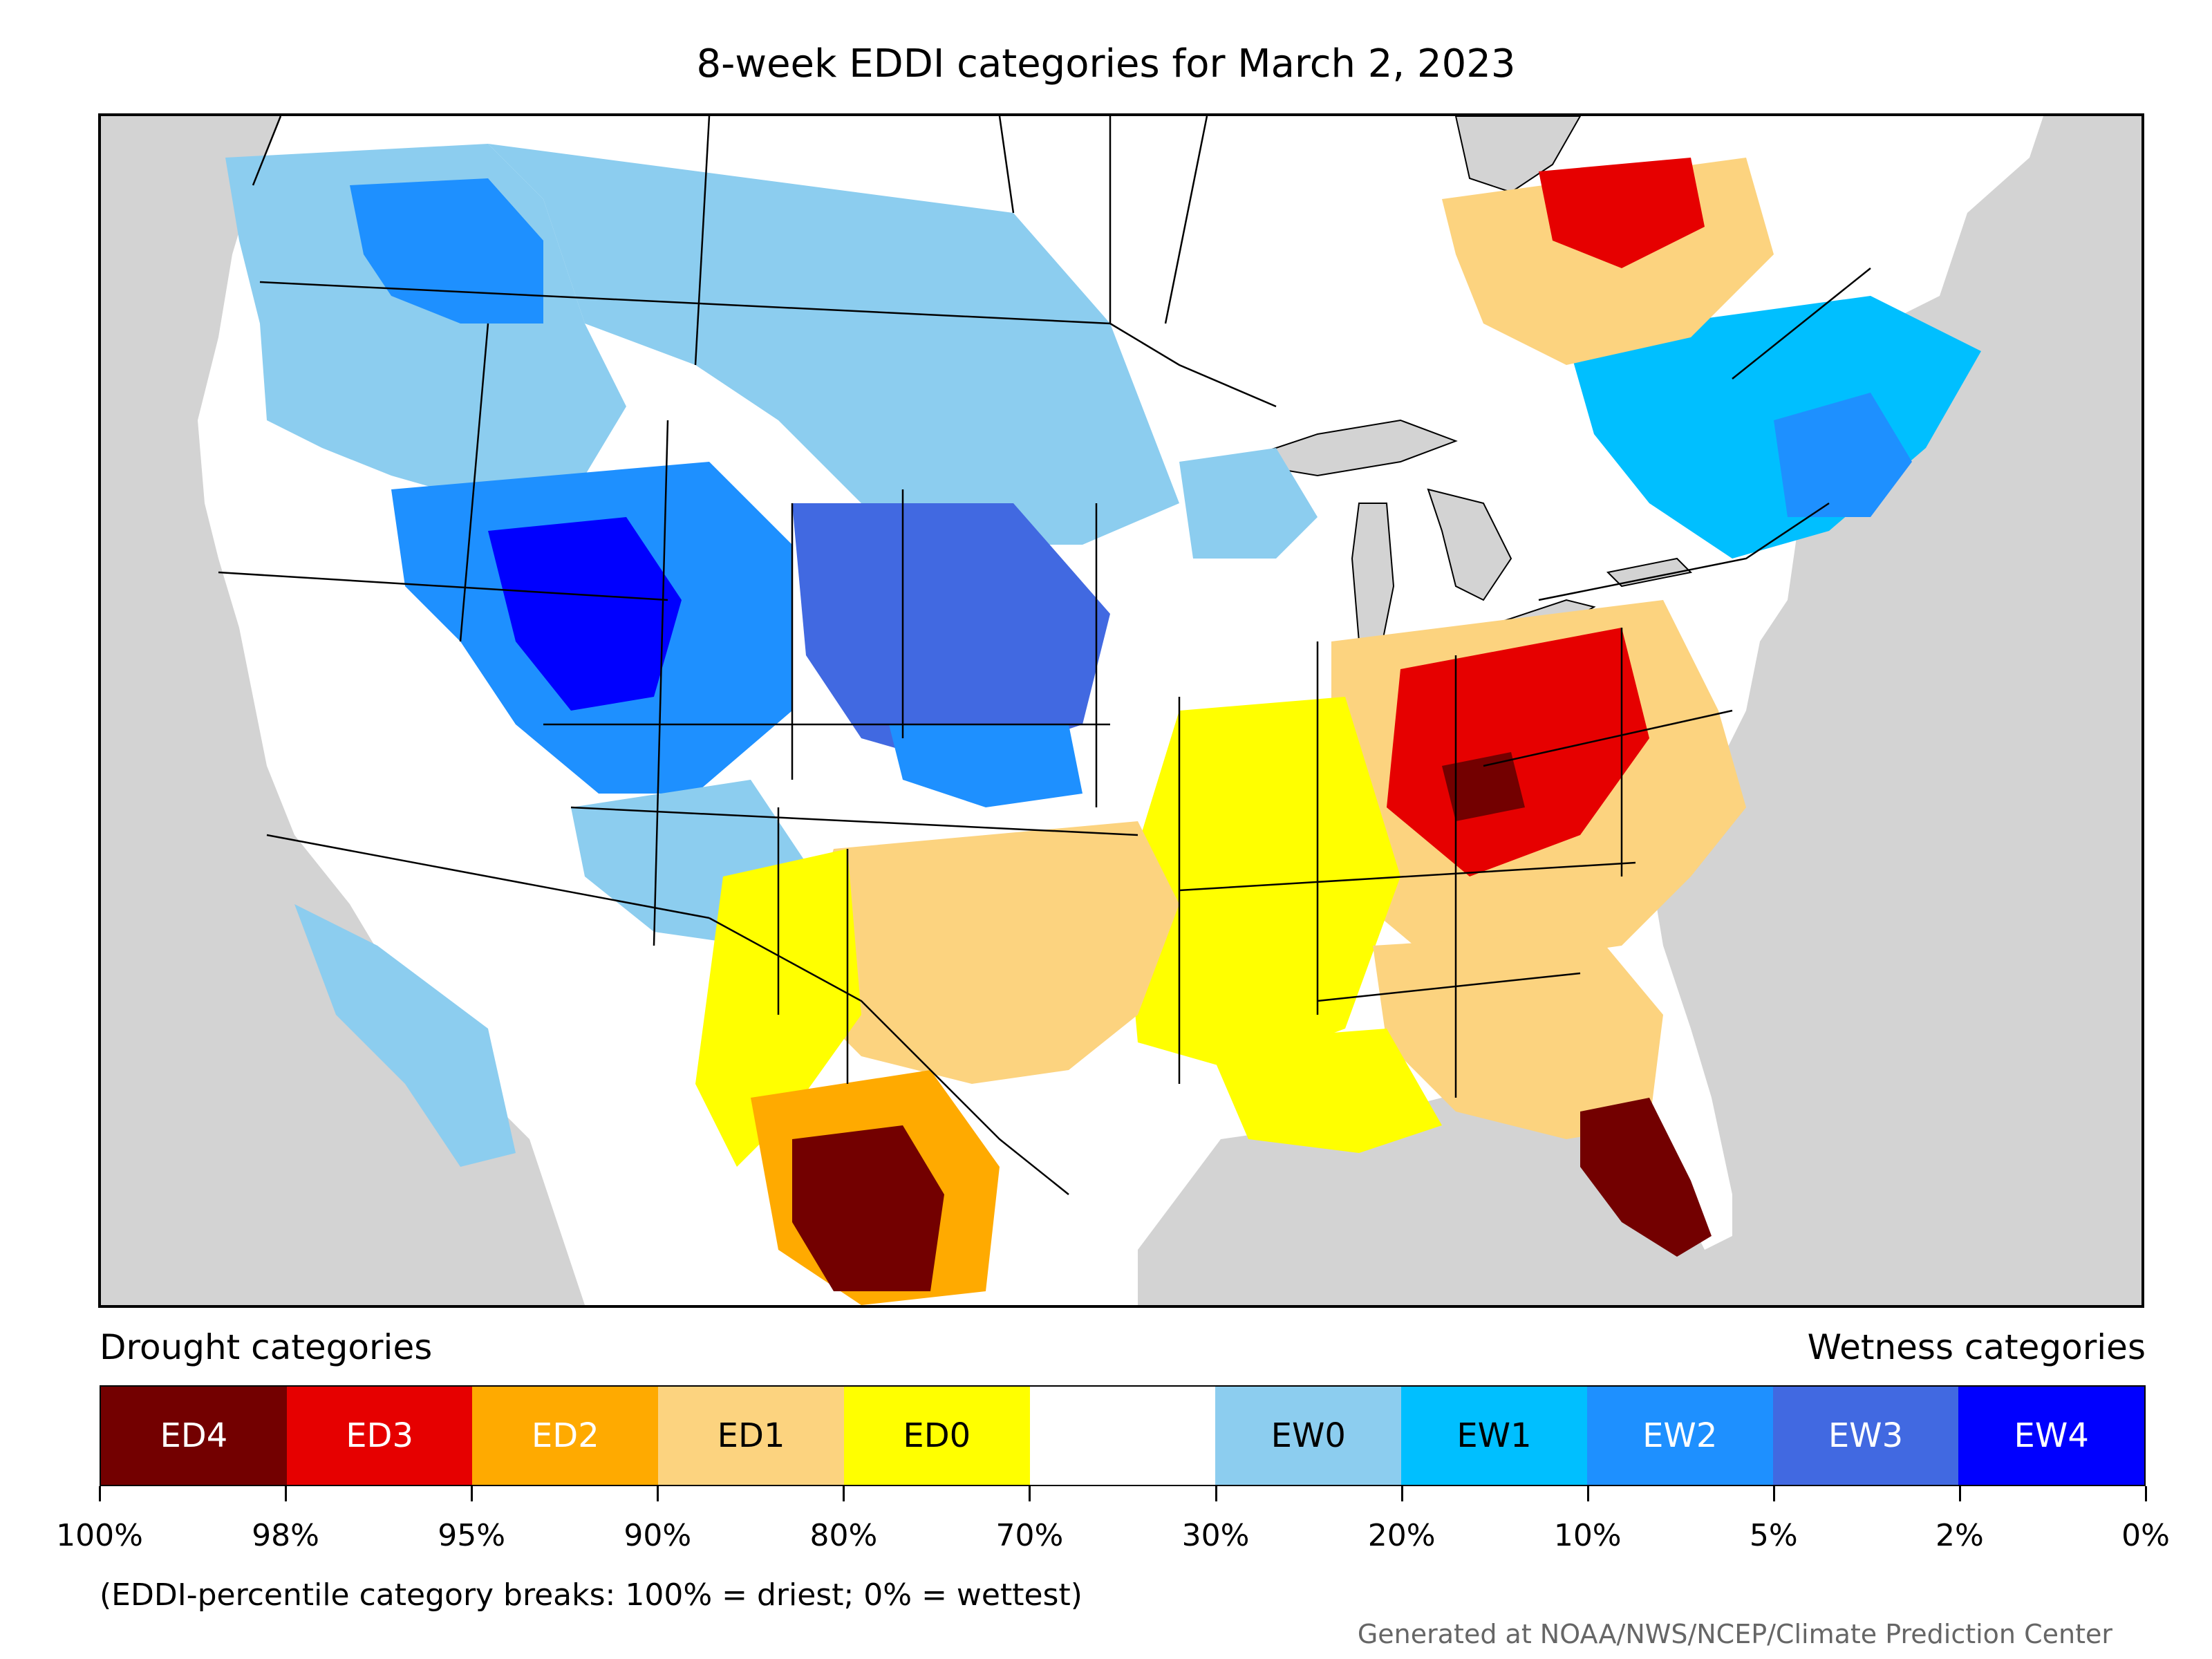 This screenshot has width=2212, height=1659. What do you see at coordinates (1248, 503) in the screenshot?
I see `wet-region-minnesota` at bounding box center [1248, 503].